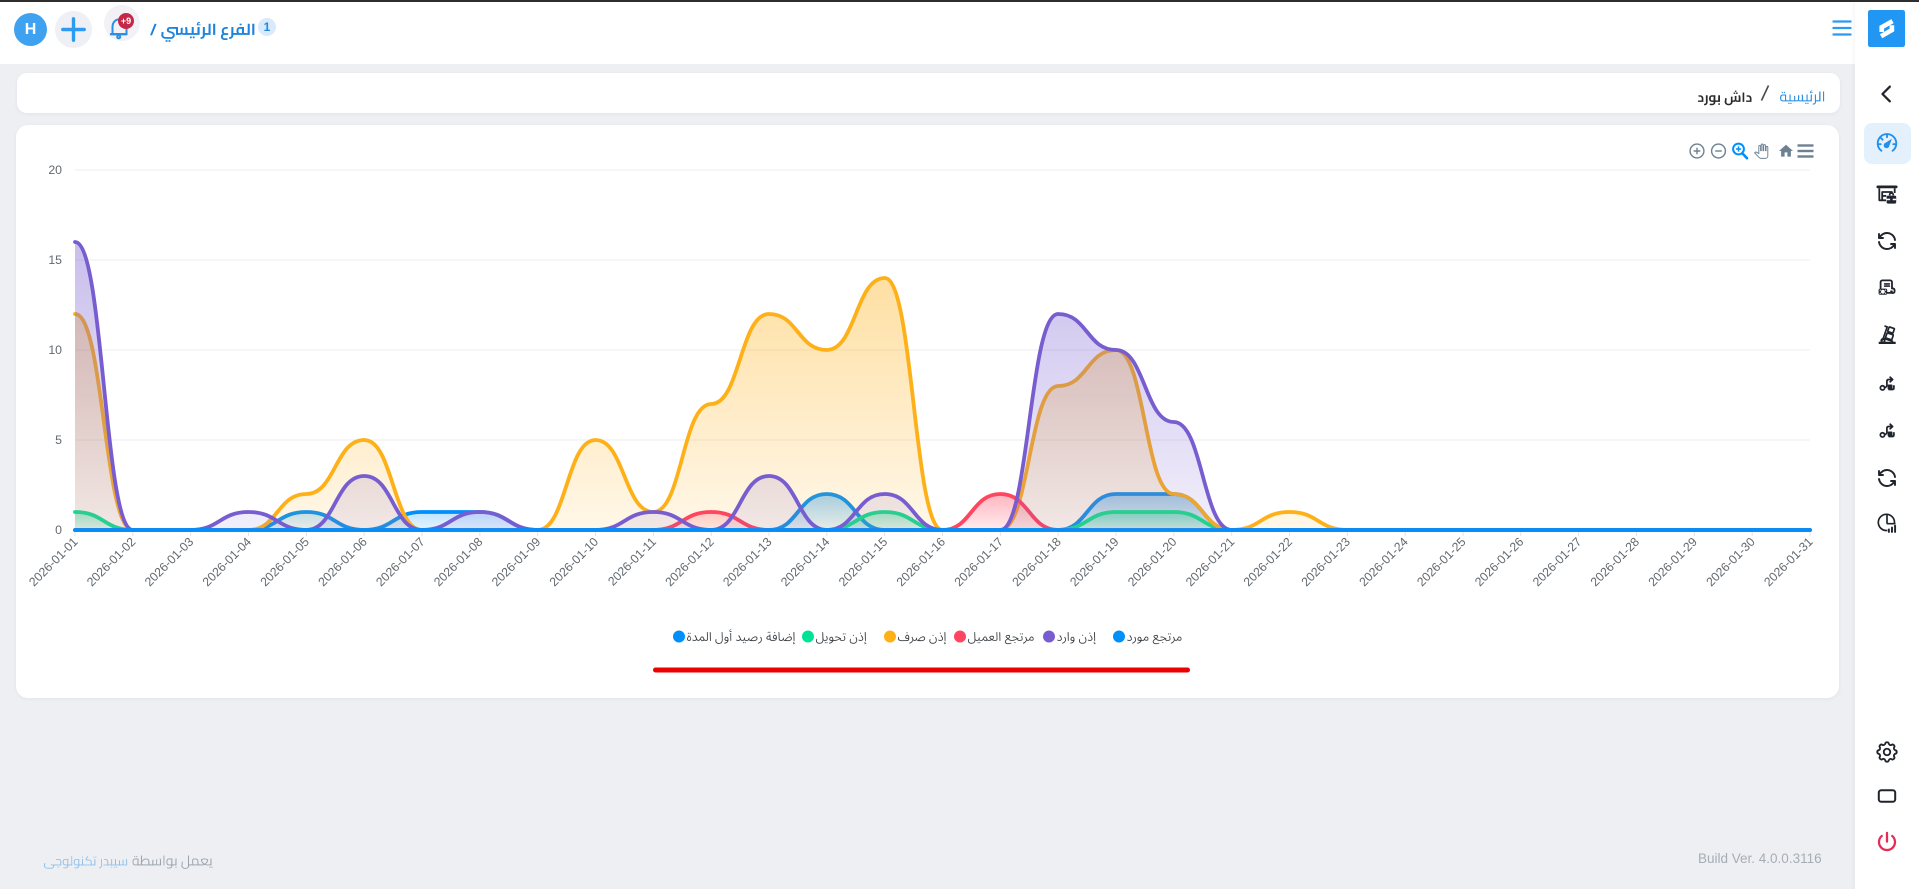 The width and height of the screenshot is (1919, 889). Describe the element at coordinates (632, 562) in the screenshot. I see `svg-text: 2026-01-11` at that location.